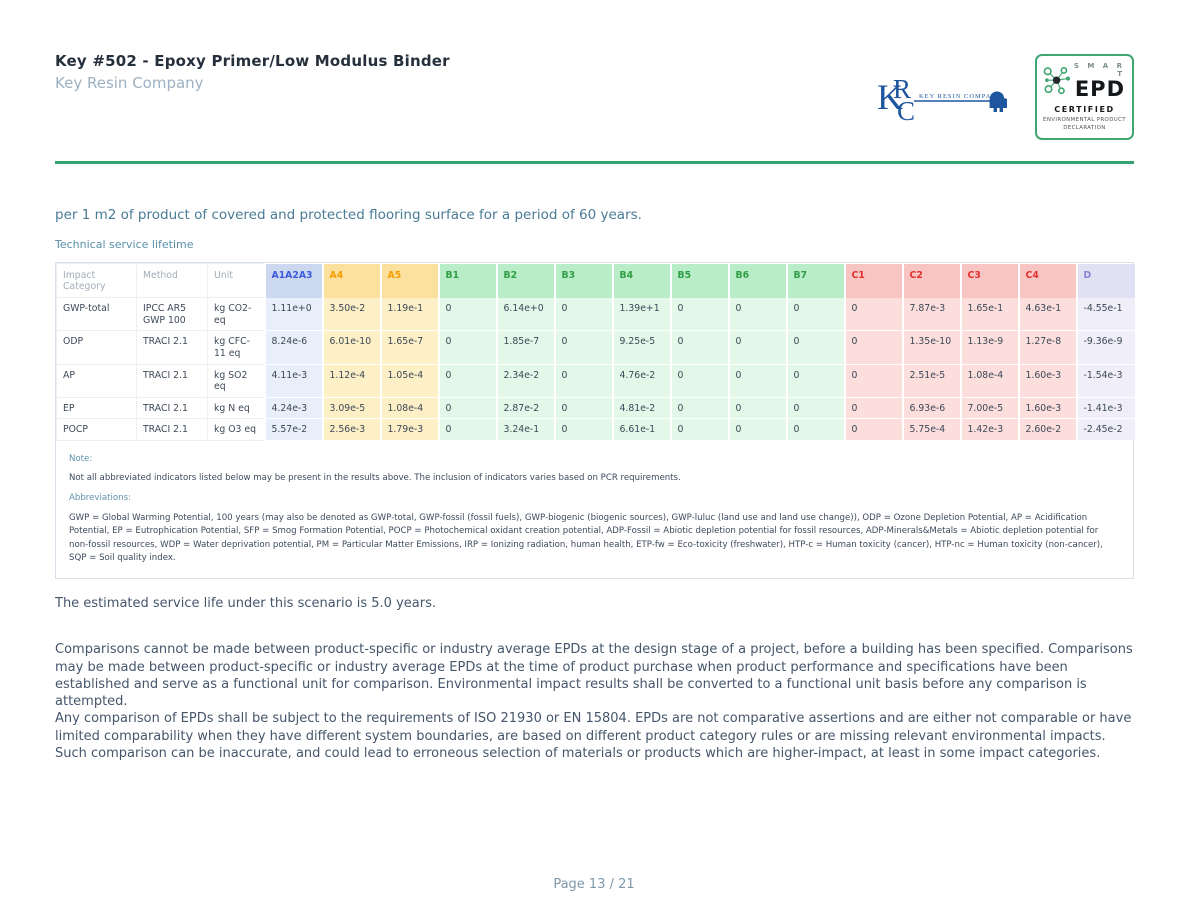 Image resolution: width=1188 pixels, height=918 pixels. What do you see at coordinates (236, 430) in the screenshot?
I see `unit-cell: kg O3 eq` at bounding box center [236, 430].